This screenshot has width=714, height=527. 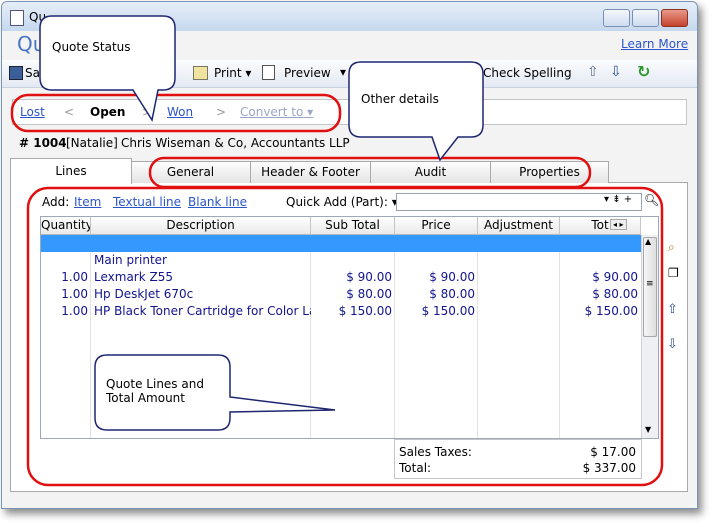 I want to click on add-textual-line-link: Textual line, so click(x=147, y=202).